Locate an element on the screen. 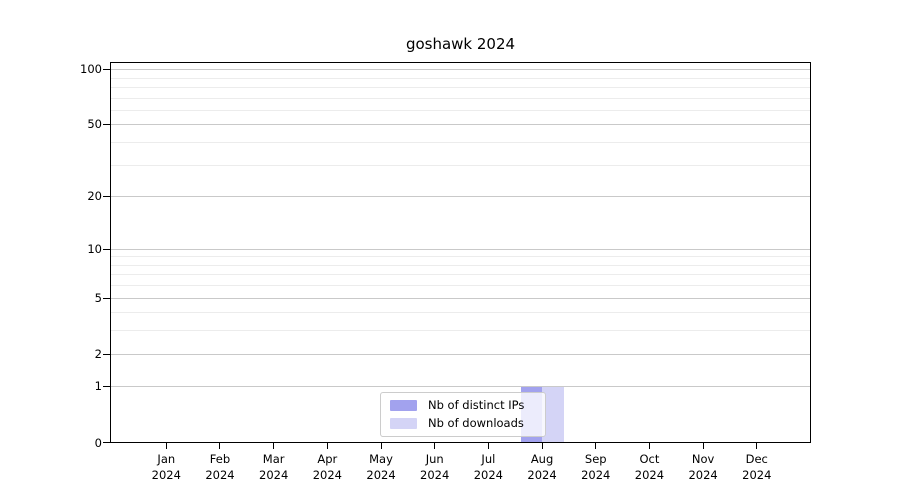 Image resolution: width=900 pixels, height=500 pixels. x-axis-tick-label: Dec 2024 is located at coordinates (757, 467).